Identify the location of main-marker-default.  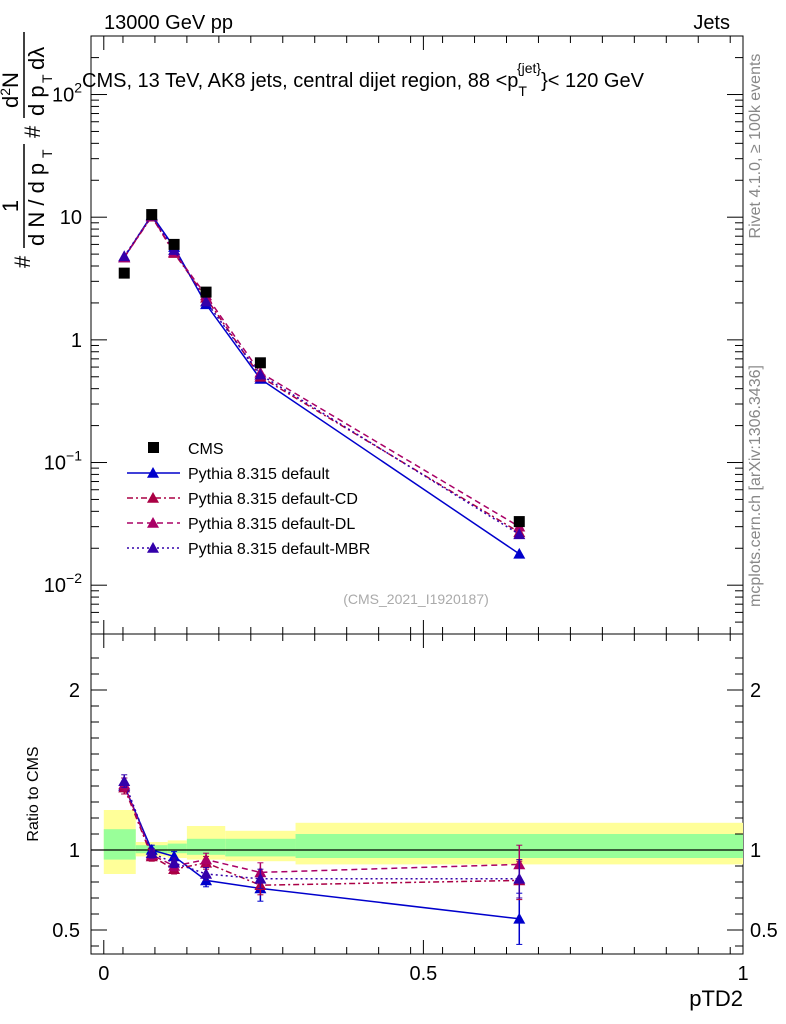
(519, 553).